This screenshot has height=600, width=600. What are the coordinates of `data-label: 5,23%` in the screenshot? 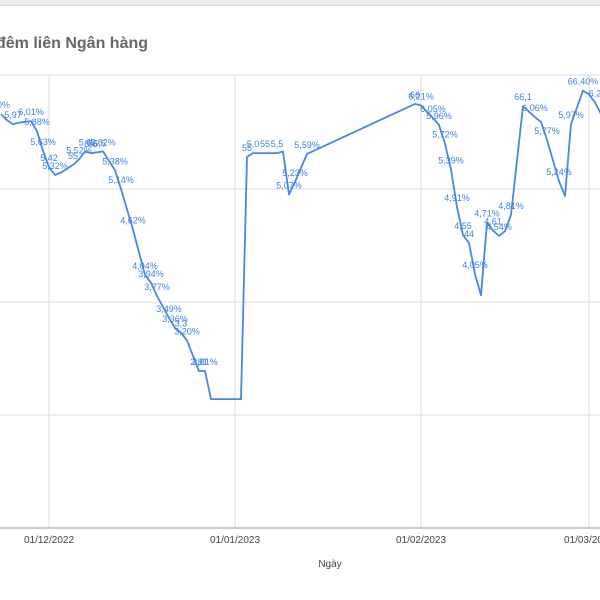 It's located at (295, 173).